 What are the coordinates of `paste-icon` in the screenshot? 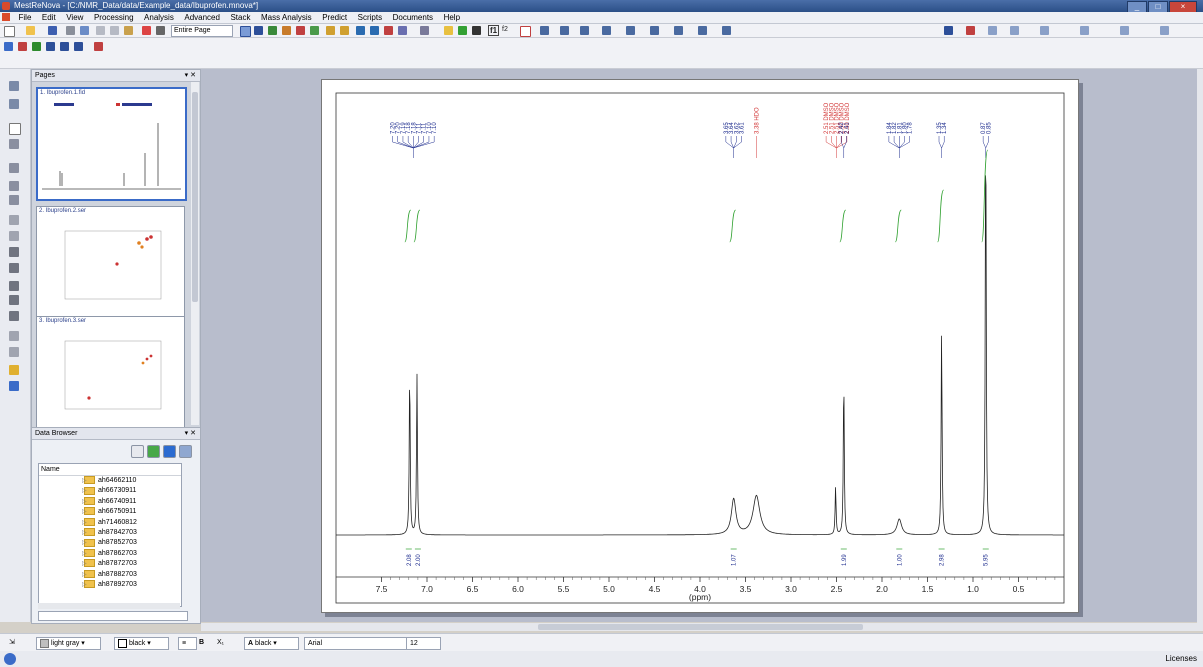 It's located at (128, 30).